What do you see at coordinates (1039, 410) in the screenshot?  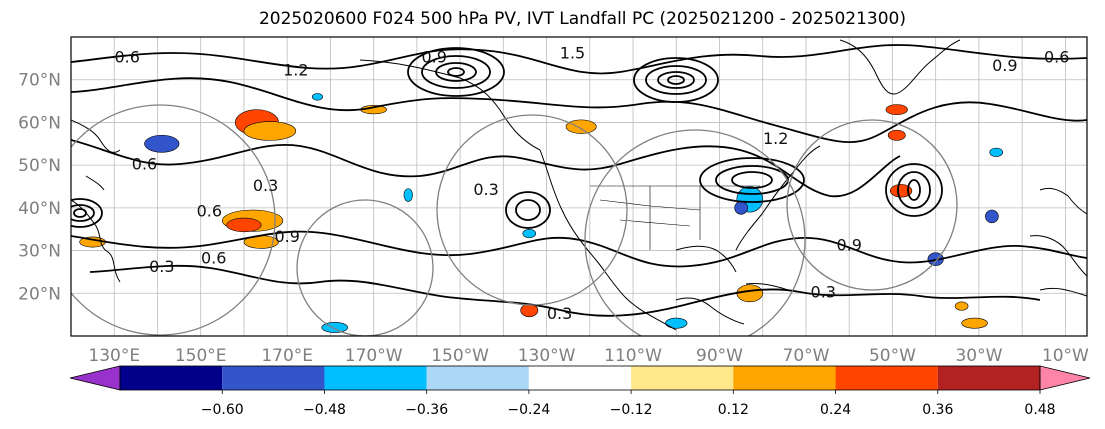 I see `colorbar-tick-label: 0.48` at bounding box center [1039, 410].